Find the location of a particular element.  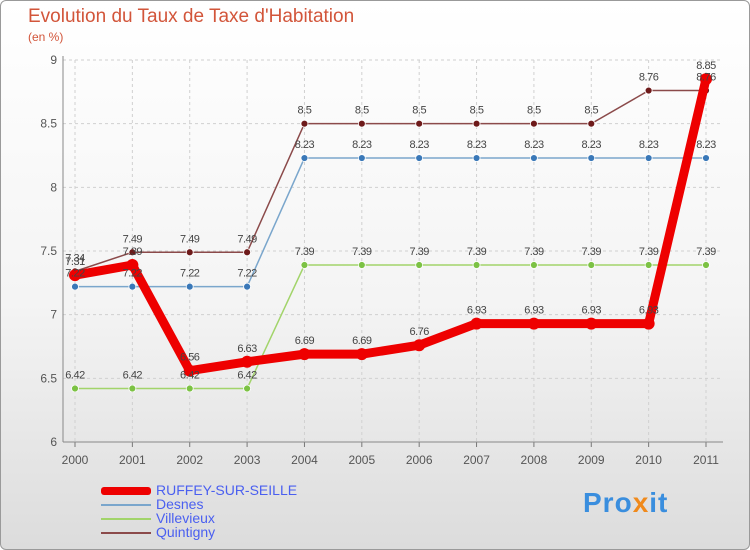

data-label-ruffey-sur-seille: 6.63 is located at coordinates (247, 349).